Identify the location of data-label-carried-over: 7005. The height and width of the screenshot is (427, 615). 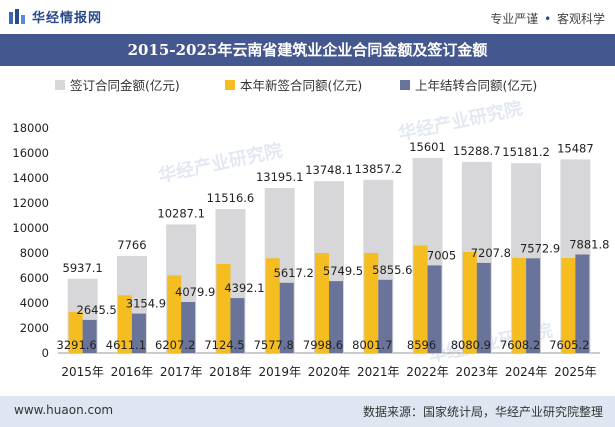
(441, 255).